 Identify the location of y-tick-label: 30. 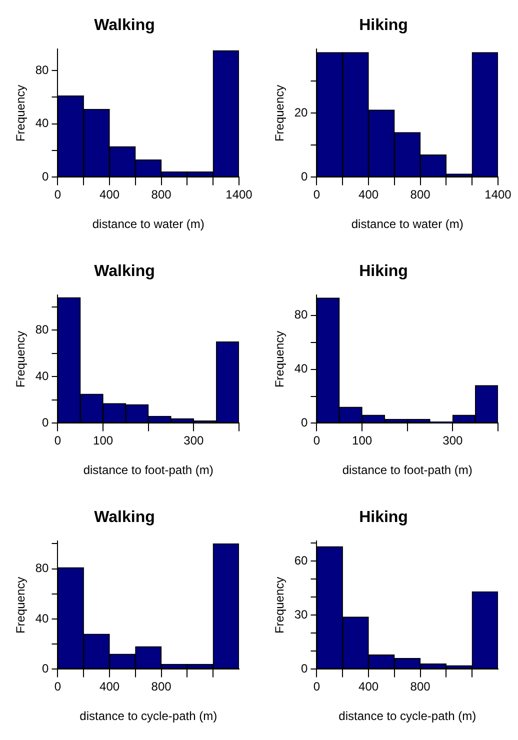
(301, 614).